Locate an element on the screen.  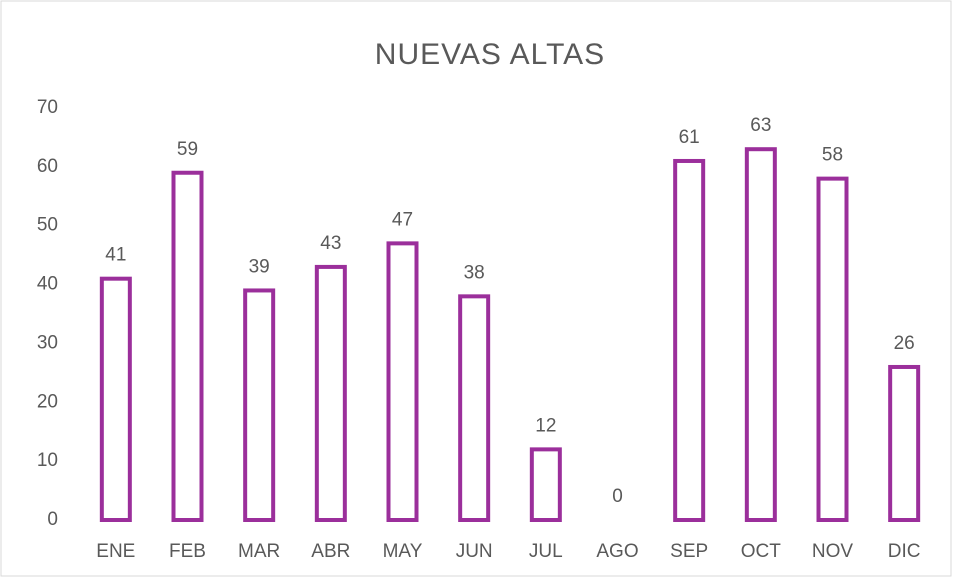
y-tick-label: 10 is located at coordinates (47, 460).